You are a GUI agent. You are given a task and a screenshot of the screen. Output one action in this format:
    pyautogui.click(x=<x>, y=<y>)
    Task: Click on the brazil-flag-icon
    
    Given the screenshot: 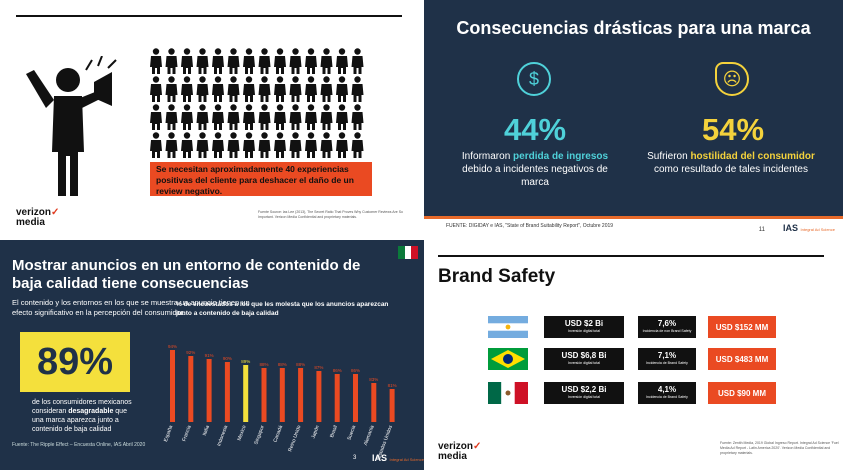 What is the action you would take?
    pyautogui.click(x=508, y=359)
    